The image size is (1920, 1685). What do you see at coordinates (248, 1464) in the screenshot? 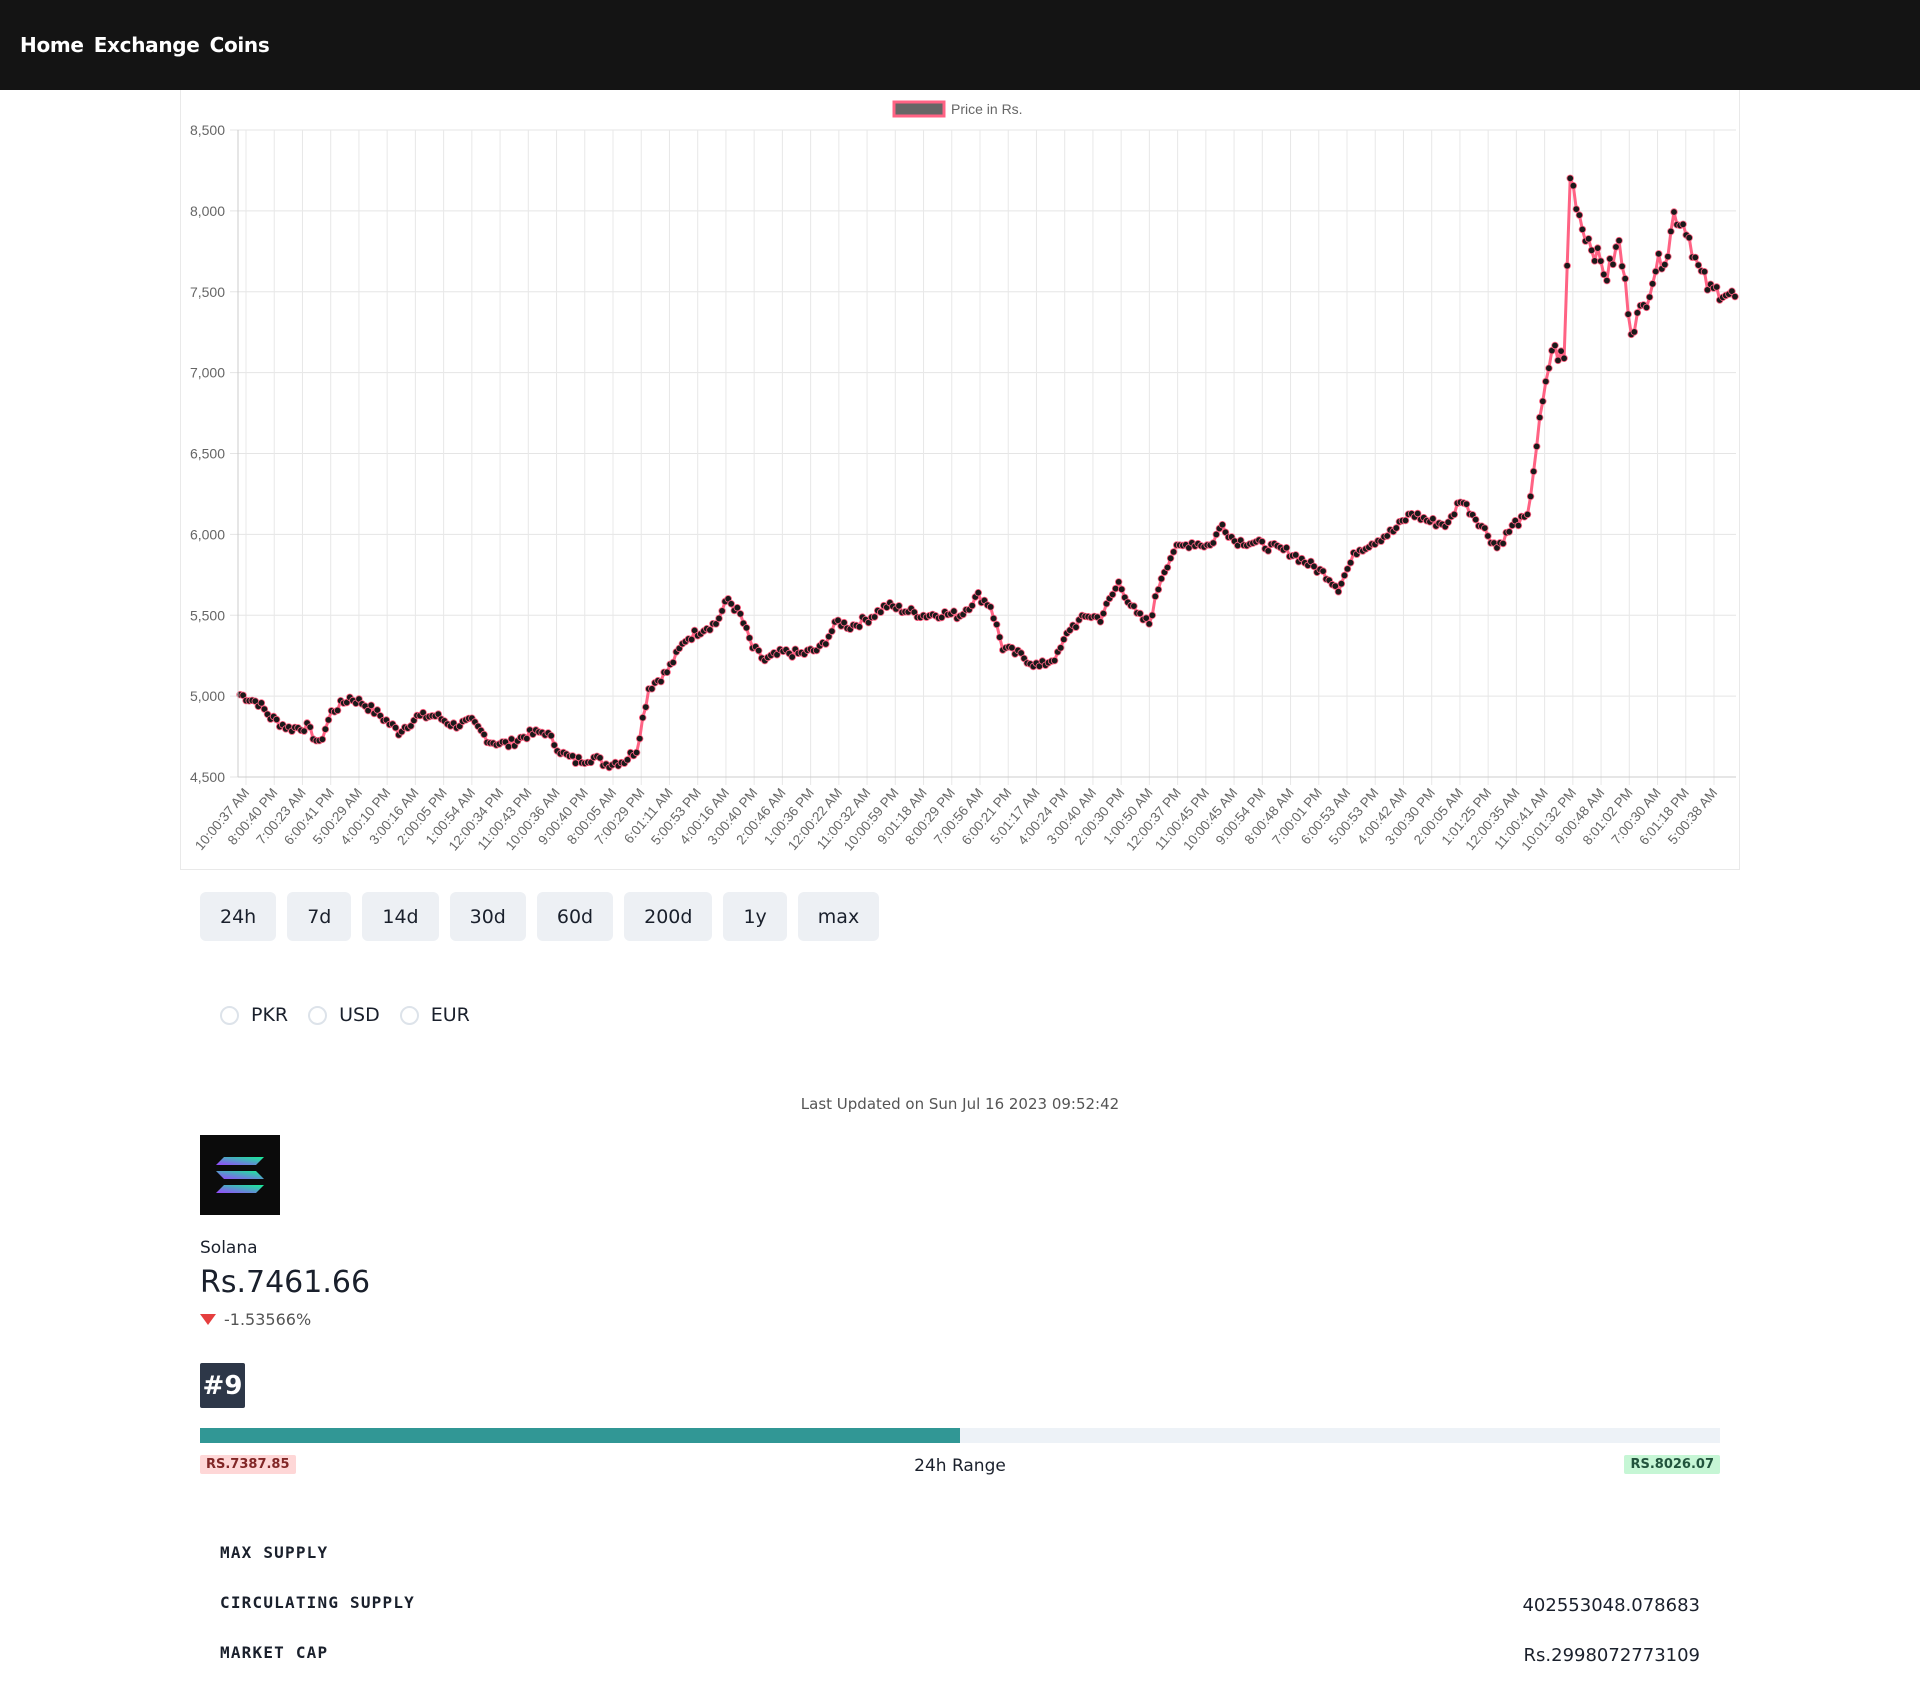
I see `range-low-badge: RS.7387.85` at bounding box center [248, 1464].